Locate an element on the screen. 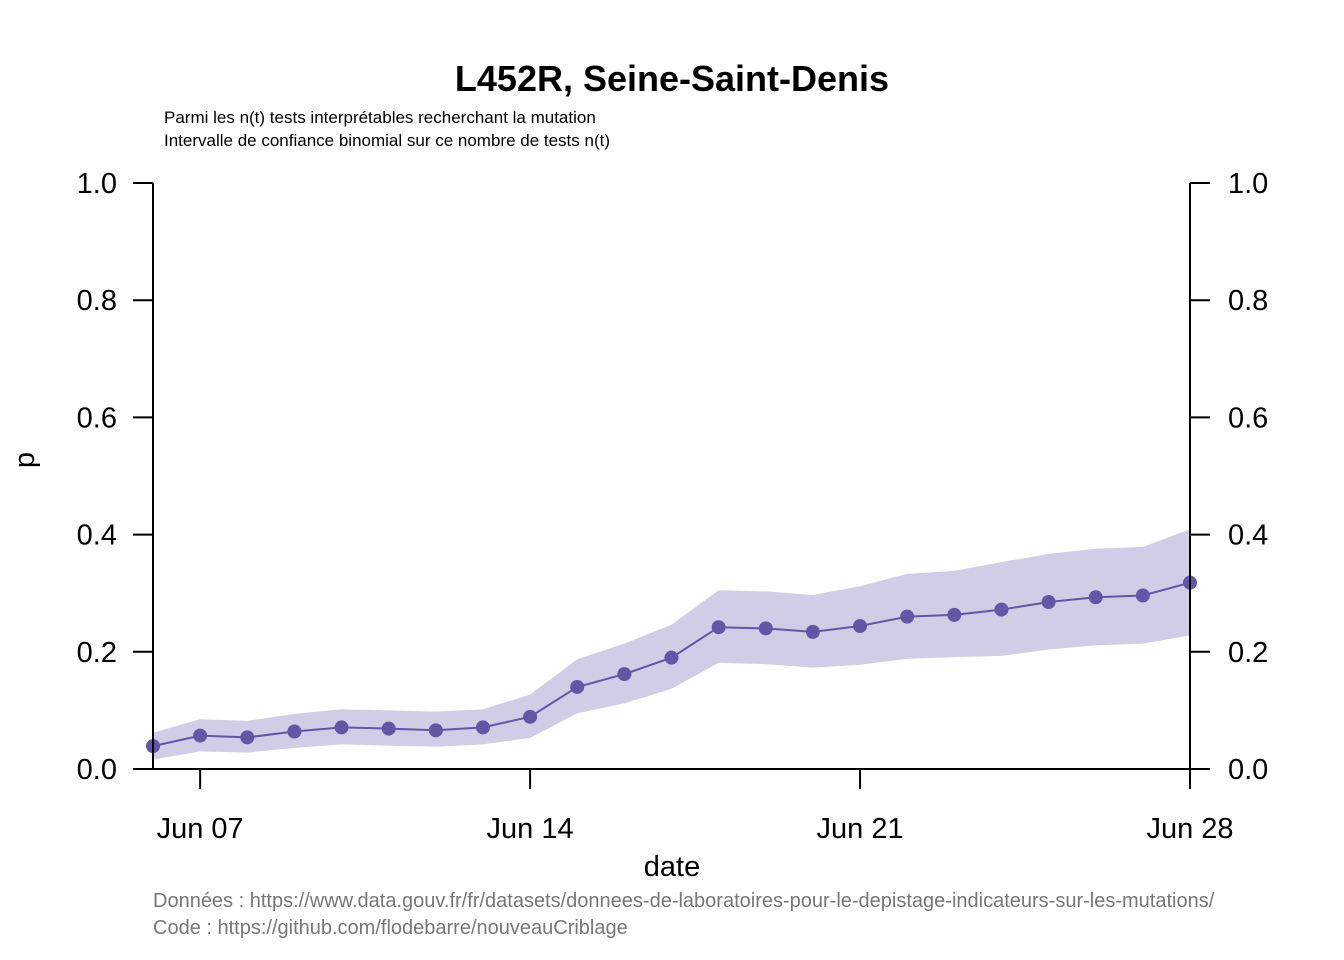 This screenshot has width=1344, height=960. y-tick-right-label: 1.0 is located at coordinates (1248, 184).